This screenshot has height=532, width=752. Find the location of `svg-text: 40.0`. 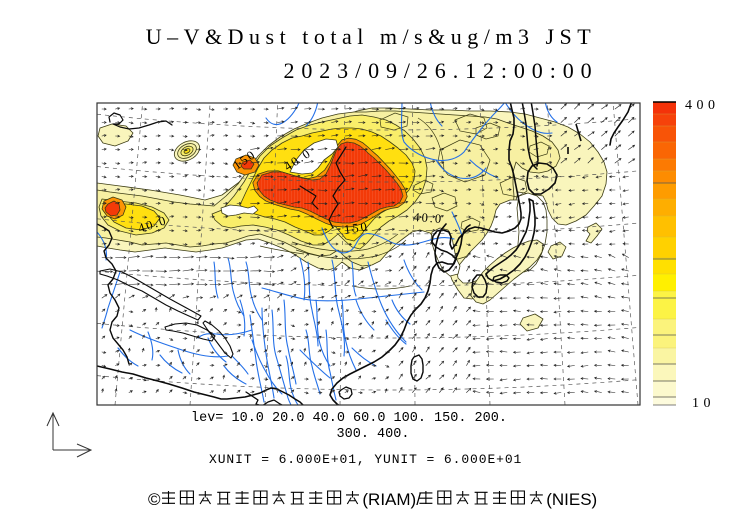

svg-text: 40.0 is located at coordinates (428, 218).